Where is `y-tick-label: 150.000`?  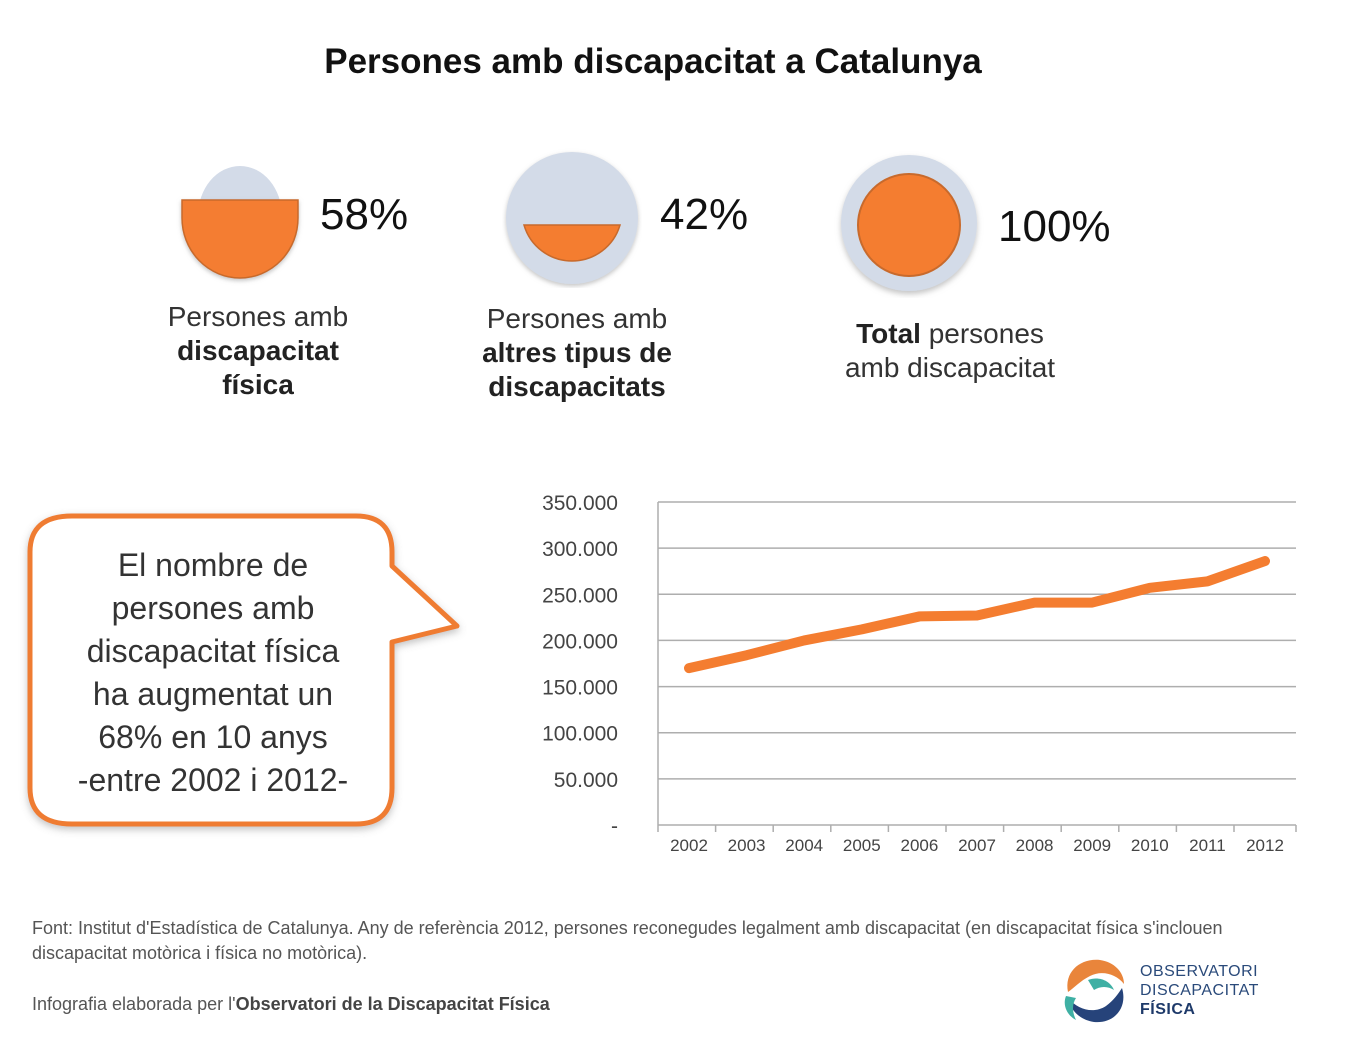 y-tick-label: 150.000 is located at coordinates (580, 688).